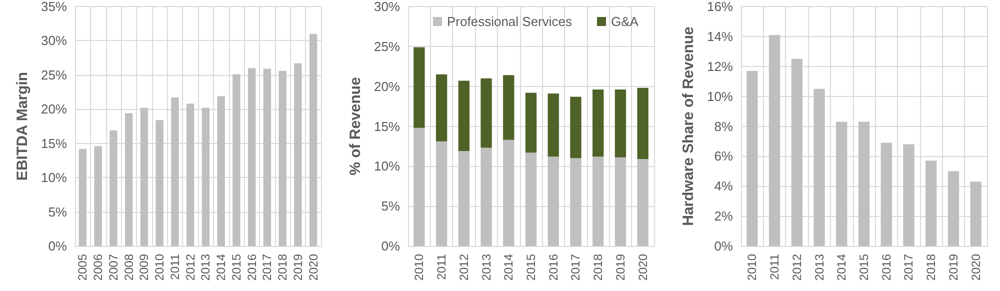 The image size is (1000, 291). What do you see at coordinates (129, 267) in the screenshot?
I see `x-tick-label: 2008` at bounding box center [129, 267].